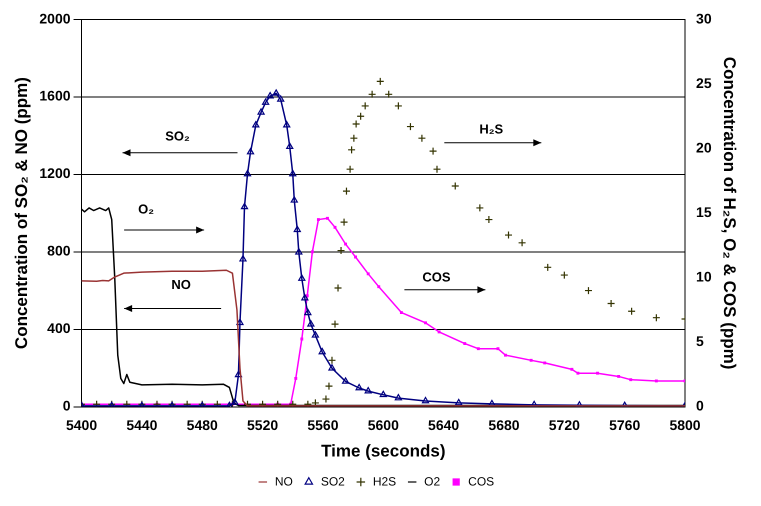  I want to click on y2-tick-label: 30, so click(704, 18).